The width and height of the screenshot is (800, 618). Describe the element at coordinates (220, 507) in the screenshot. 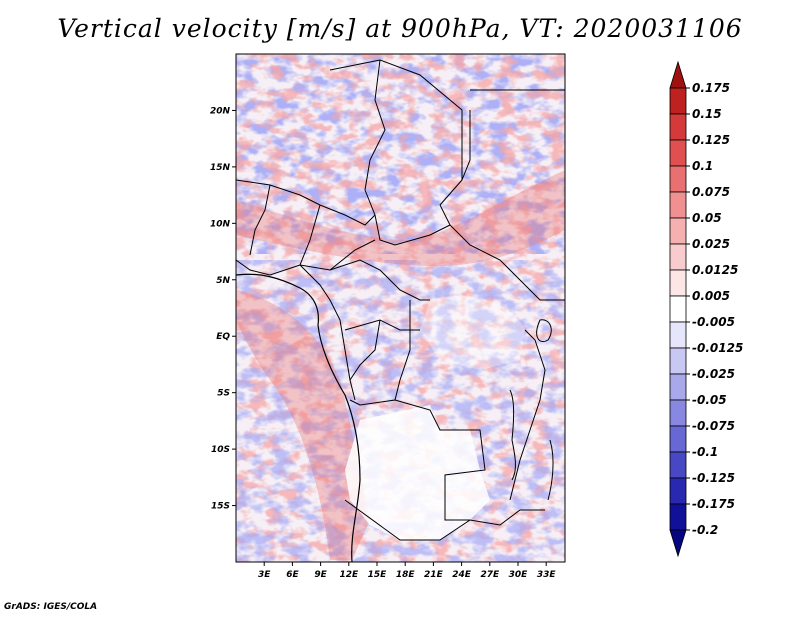

I see `y-tick-label: 15S` at that location.